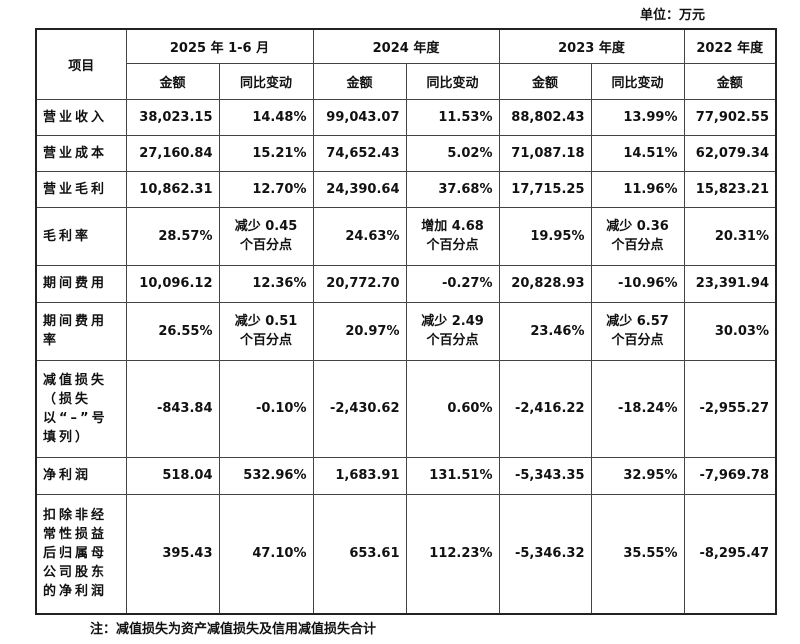 The width and height of the screenshot is (800, 644). What do you see at coordinates (172, 475) in the screenshot?
I see `table-cell: 518.04` at bounding box center [172, 475].